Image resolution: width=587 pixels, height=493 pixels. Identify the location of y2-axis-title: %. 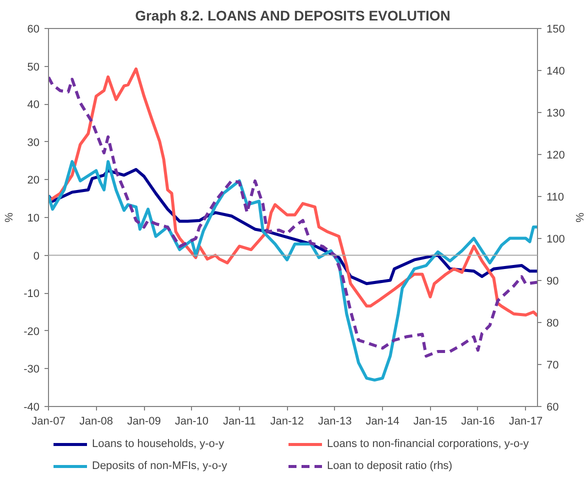
(578, 217).